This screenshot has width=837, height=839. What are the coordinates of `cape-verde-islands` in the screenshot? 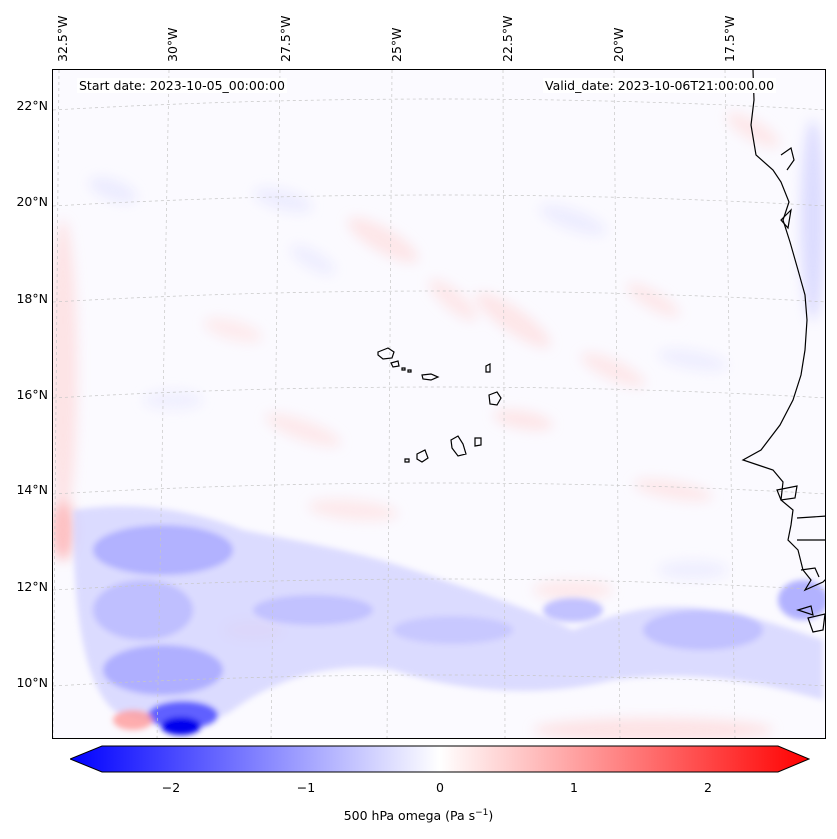 It's located at (439, 405).